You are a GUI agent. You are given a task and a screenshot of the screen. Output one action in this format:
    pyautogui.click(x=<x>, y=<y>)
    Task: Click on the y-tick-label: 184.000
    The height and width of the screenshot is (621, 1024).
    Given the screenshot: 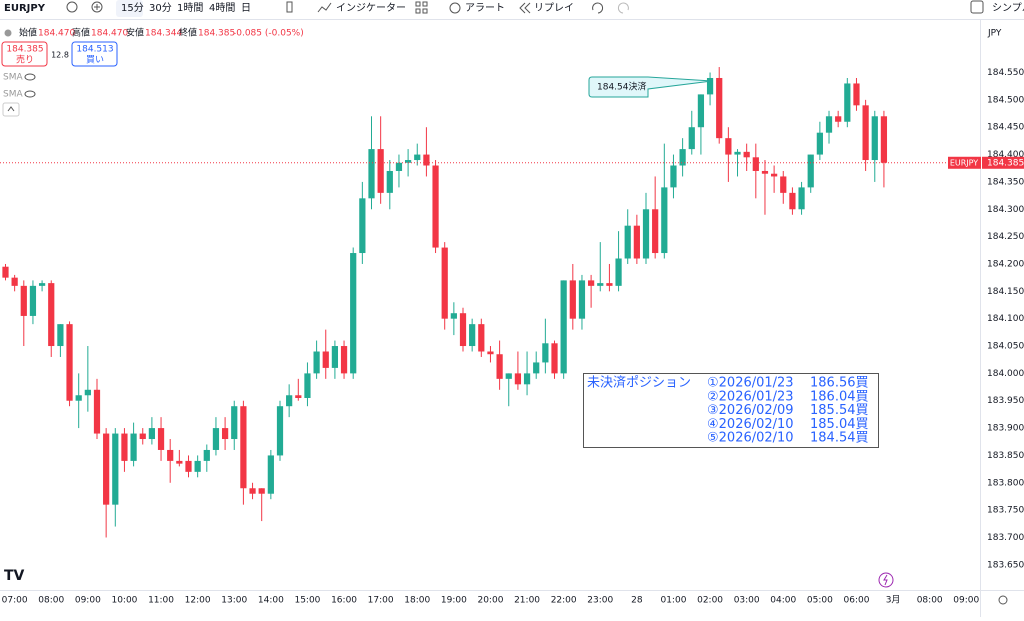 What is the action you would take?
    pyautogui.click(x=1005, y=374)
    